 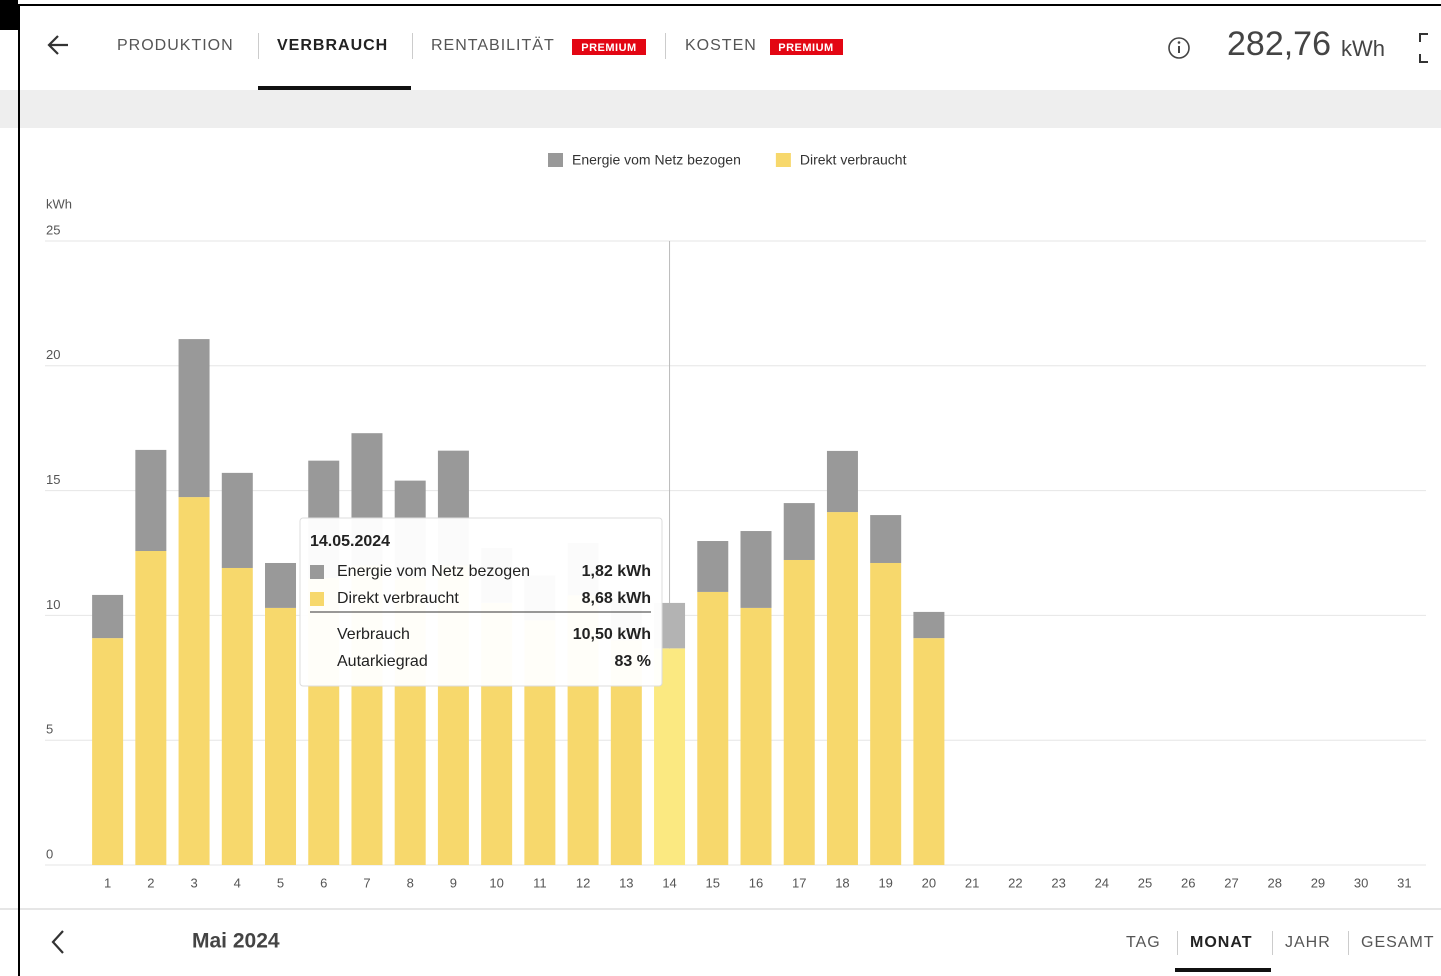 What do you see at coordinates (1188, 882) in the screenshot?
I see `x-tick-label: 26` at bounding box center [1188, 882].